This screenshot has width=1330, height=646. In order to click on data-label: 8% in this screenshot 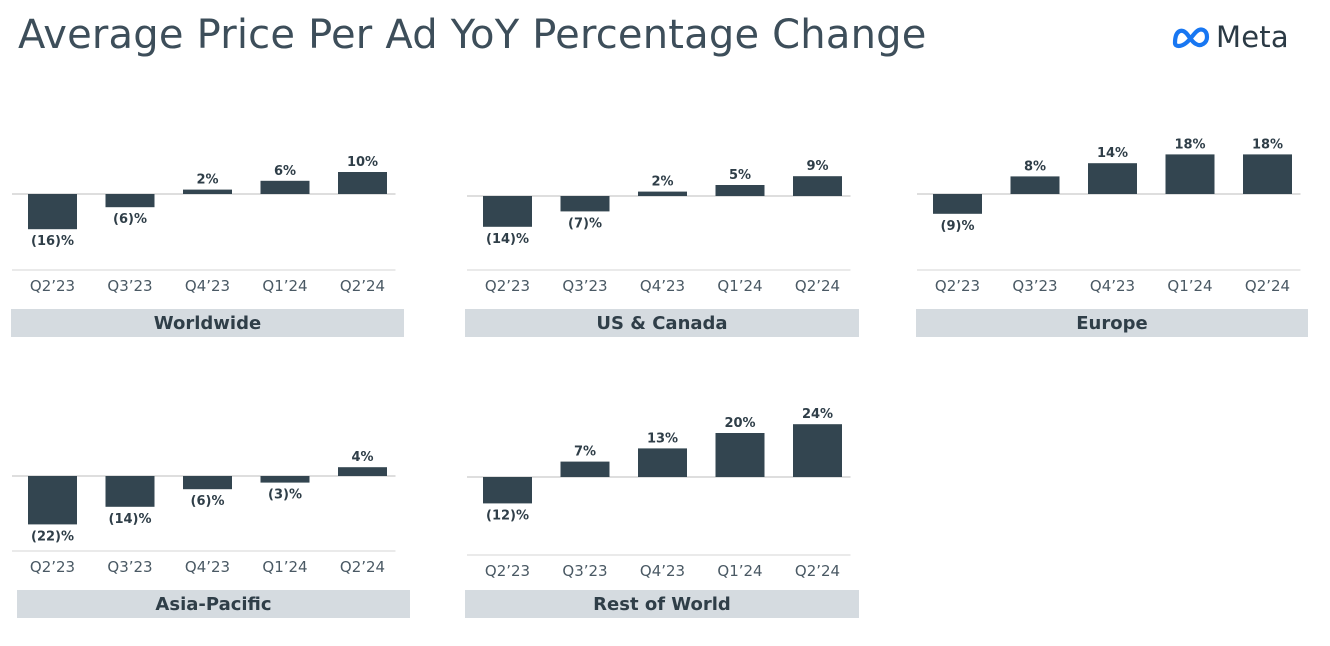, I will do `click(1035, 166)`.